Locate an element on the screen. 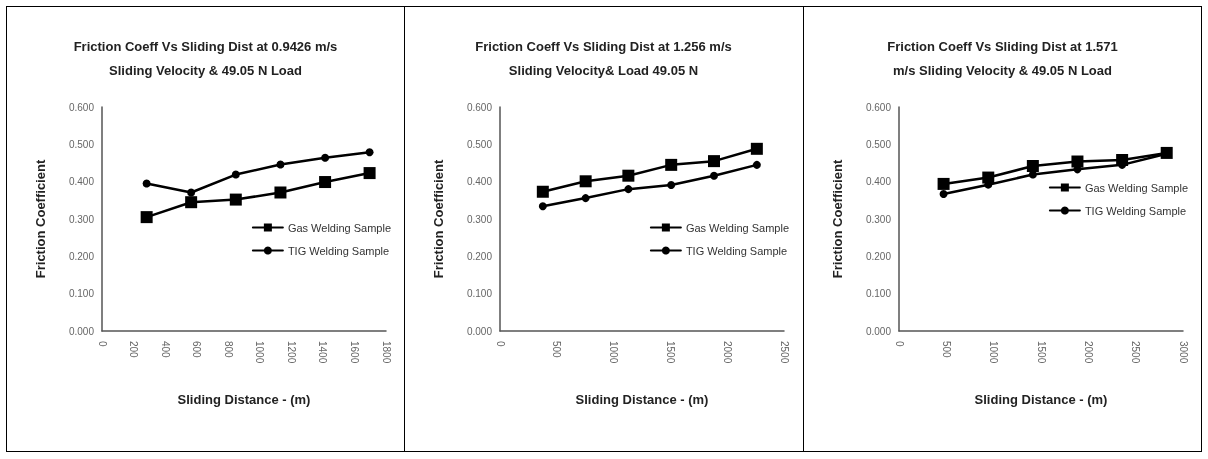  chart-title: Friction Coeff Vs Sliding Dist at 1.571 m/s Sliding Velocity & 49.05 N Load is located at coordinates (1002, 58).